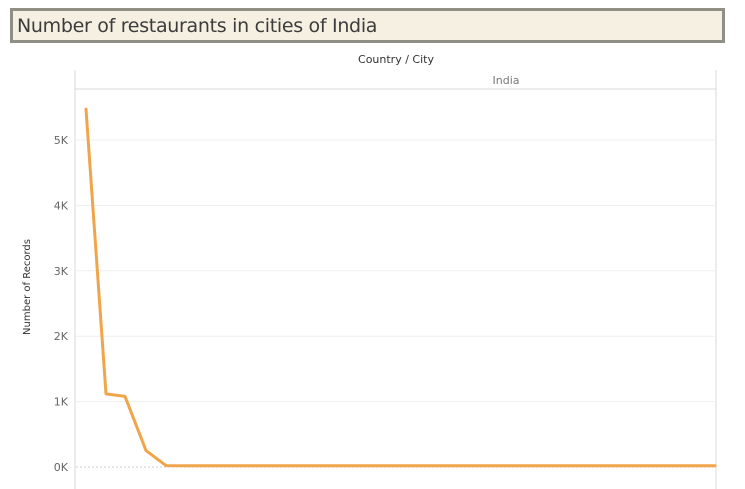 The image size is (745, 489). I want to click on y-tick-label: 1K, so click(61, 402).